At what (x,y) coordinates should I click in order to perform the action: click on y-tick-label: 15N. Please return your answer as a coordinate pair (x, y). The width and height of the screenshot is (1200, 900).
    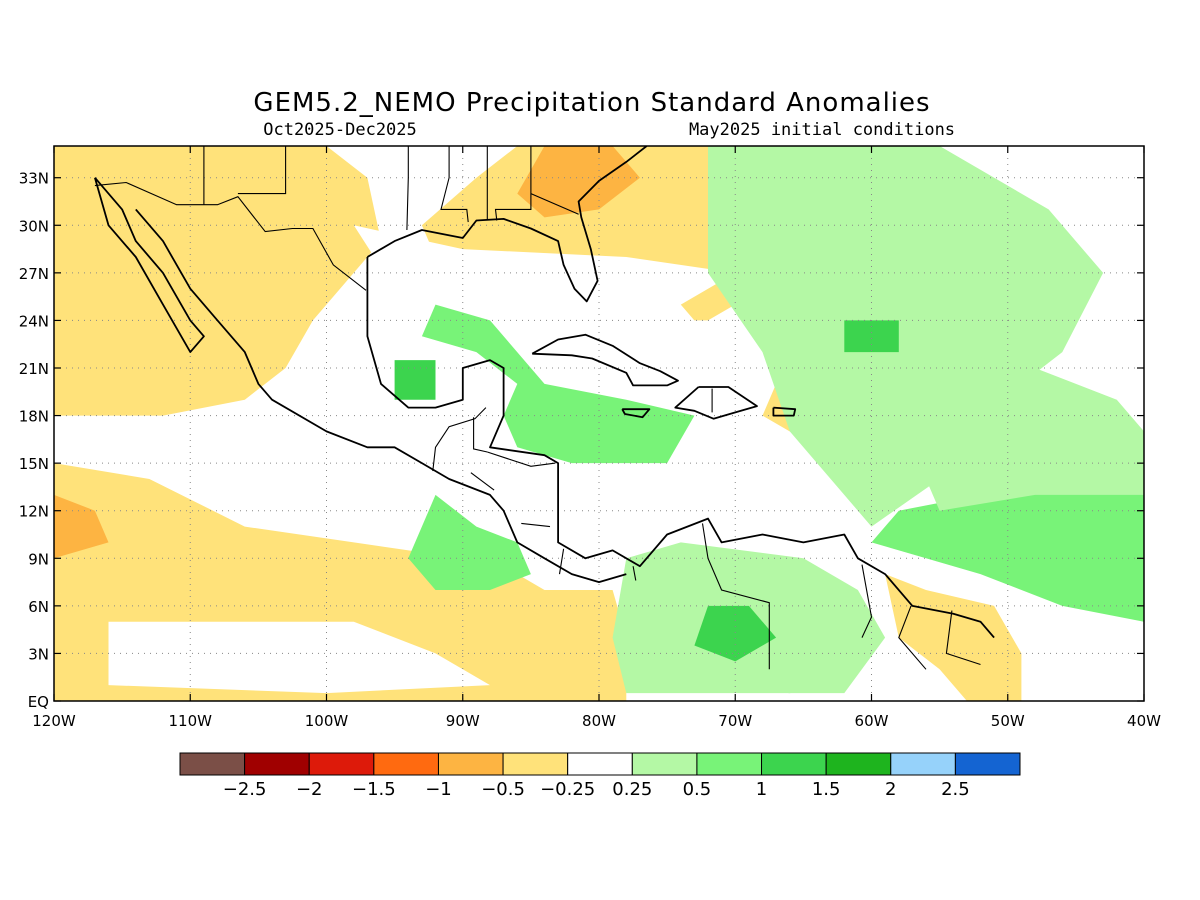
    Looking at the image, I should click on (34, 464).